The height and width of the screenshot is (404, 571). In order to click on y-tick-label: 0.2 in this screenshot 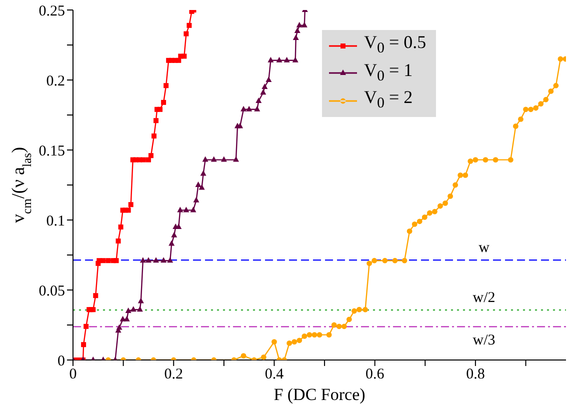, I will do `click(55, 81)`.